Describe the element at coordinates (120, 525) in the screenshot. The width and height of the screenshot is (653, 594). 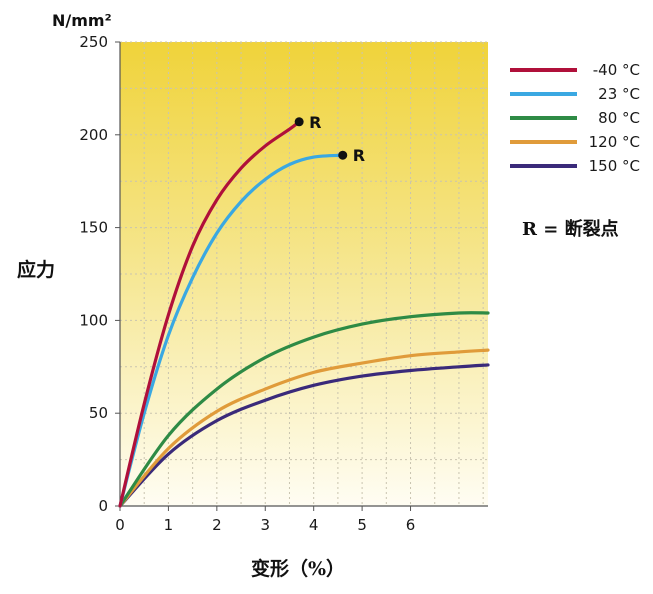
I see `x-tick-label: 0` at that location.